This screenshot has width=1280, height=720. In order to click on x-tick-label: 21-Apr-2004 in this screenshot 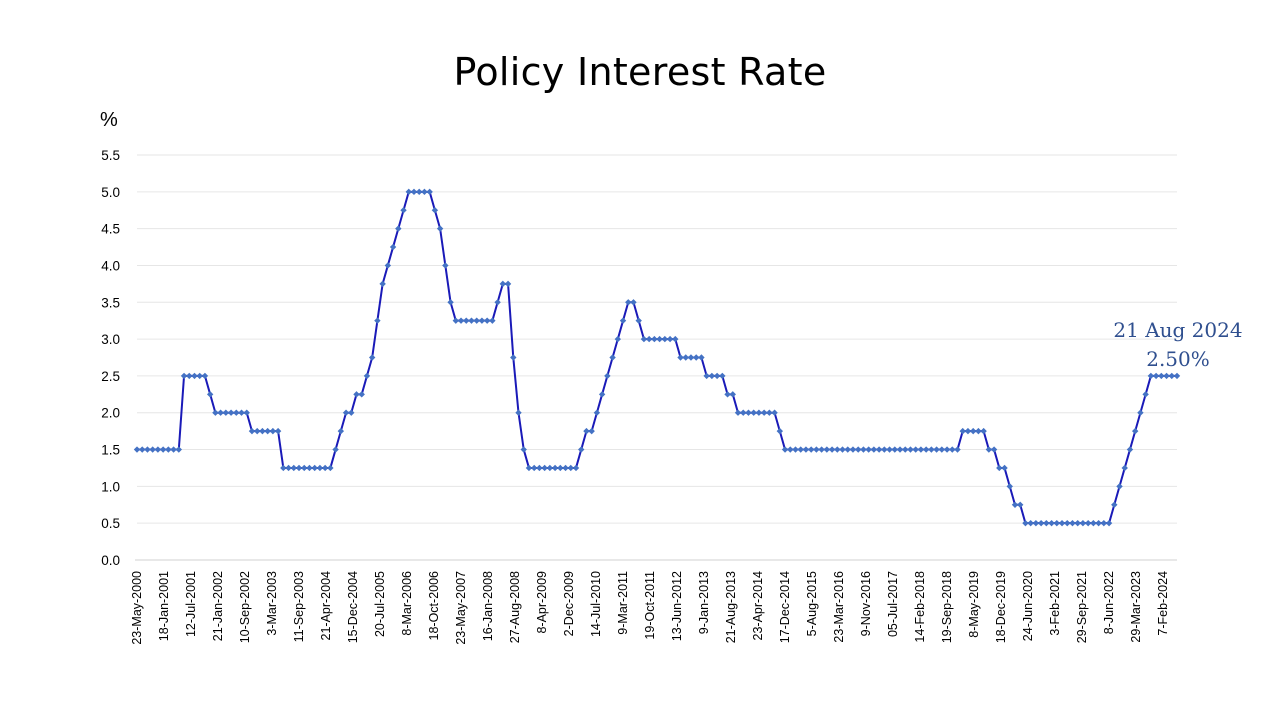, I will do `click(326, 606)`.